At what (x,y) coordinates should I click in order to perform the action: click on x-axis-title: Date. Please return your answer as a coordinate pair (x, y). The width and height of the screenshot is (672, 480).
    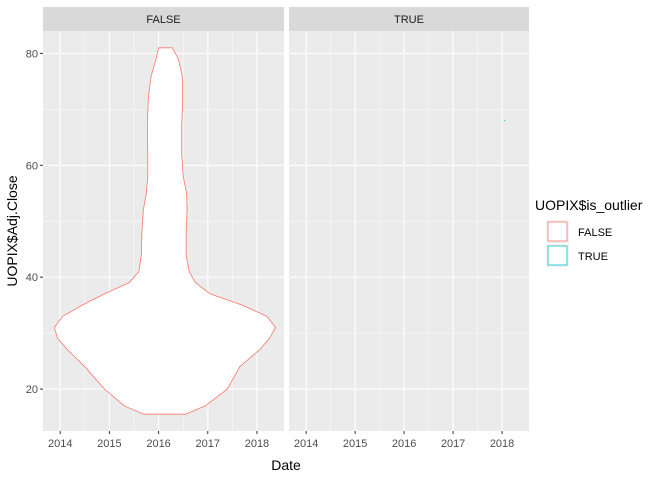
    Looking at the image, I should click on (286, 465).